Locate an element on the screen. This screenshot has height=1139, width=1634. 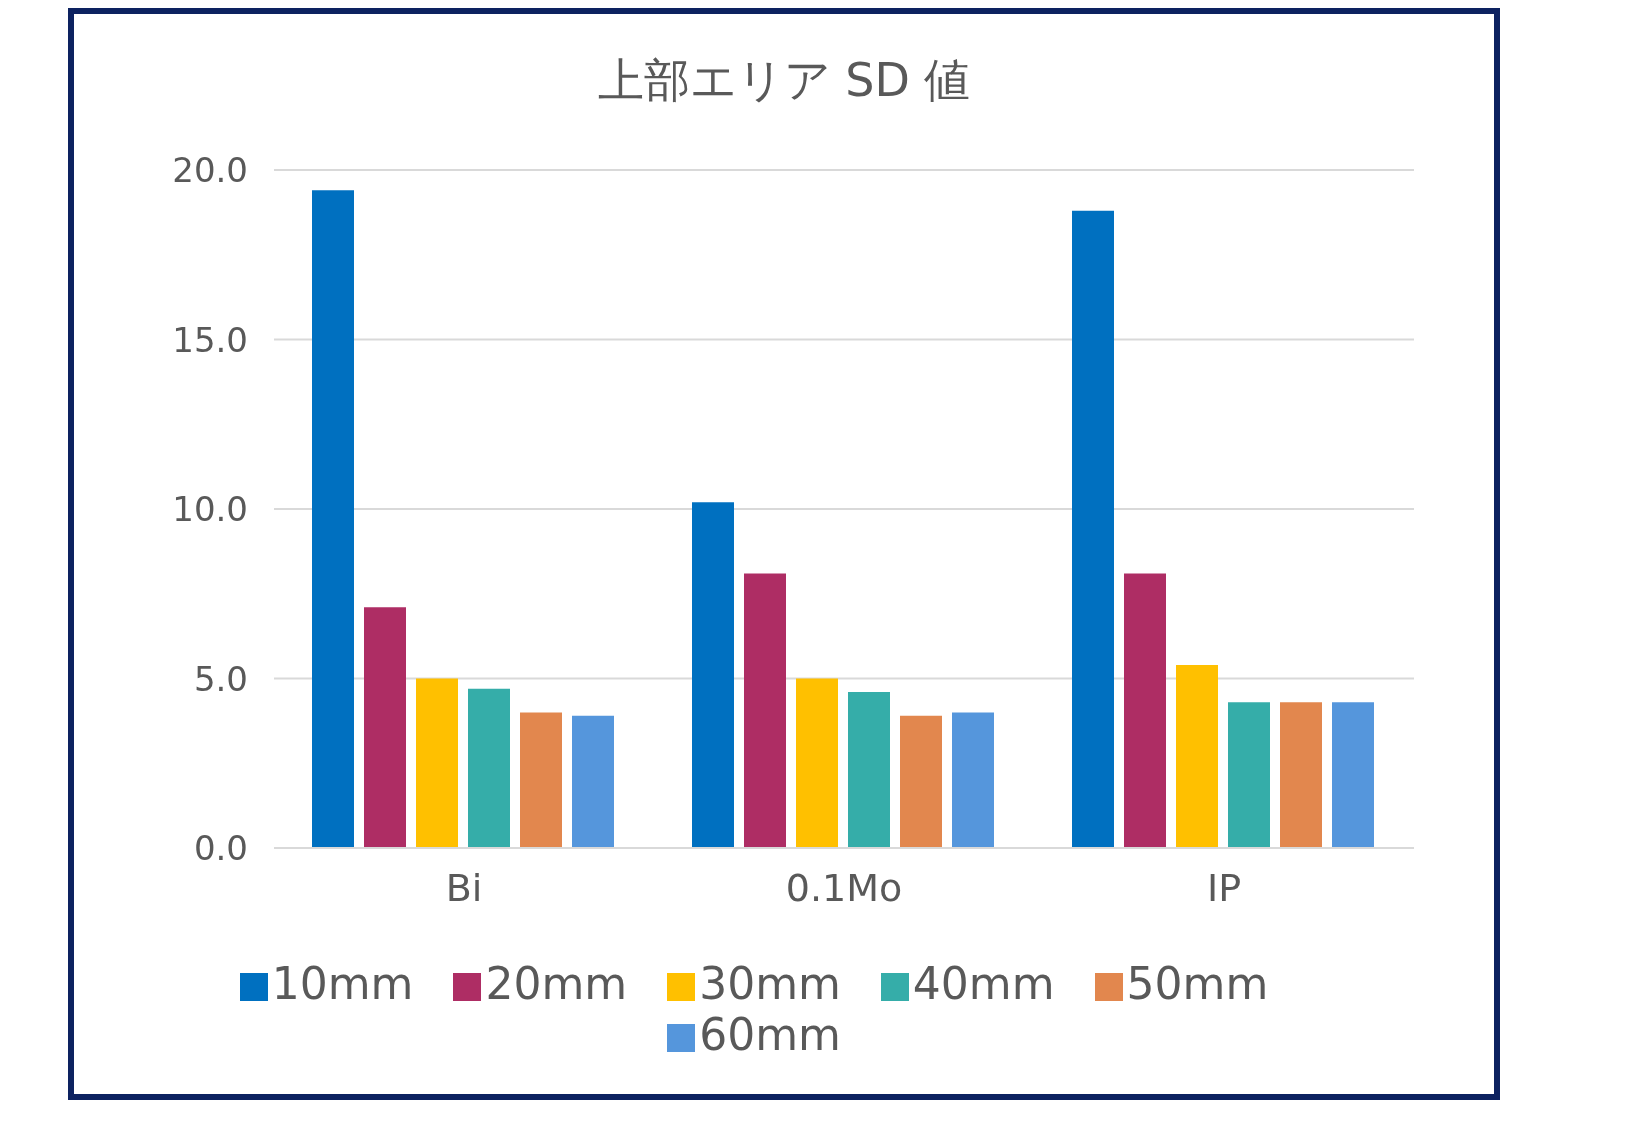
legend-label: 60mm is located at coordinates (770, 1034).